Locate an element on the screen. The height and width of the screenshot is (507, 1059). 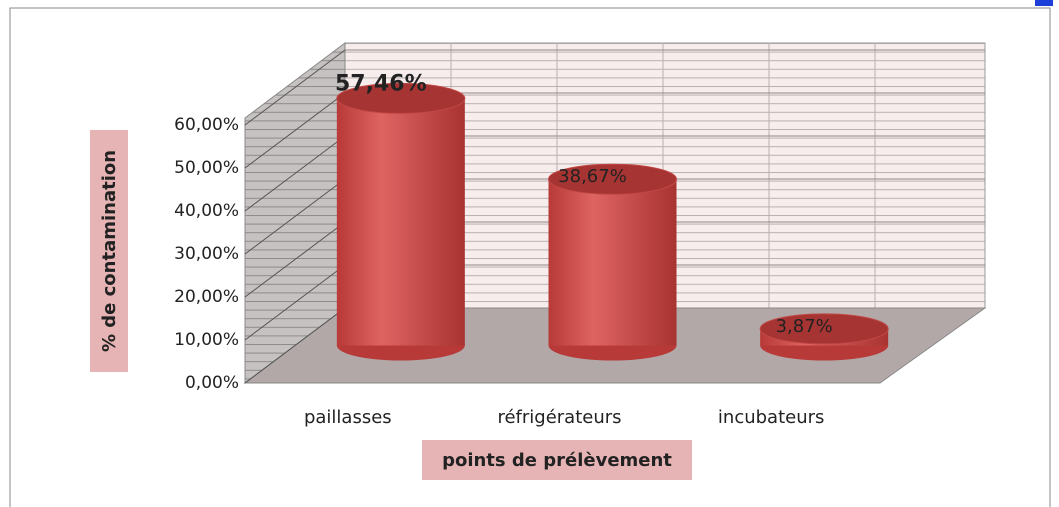
y-axis-title: % de contamination is located at coordinates (109, 251).